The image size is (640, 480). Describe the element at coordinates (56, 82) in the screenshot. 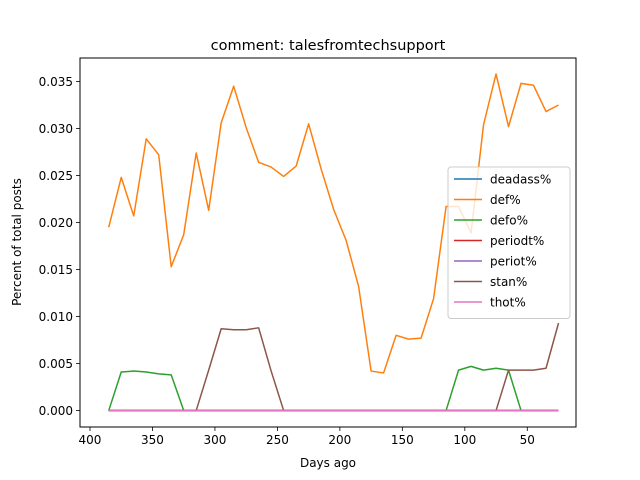

I see `y-tick-label: 0.035` at that location.